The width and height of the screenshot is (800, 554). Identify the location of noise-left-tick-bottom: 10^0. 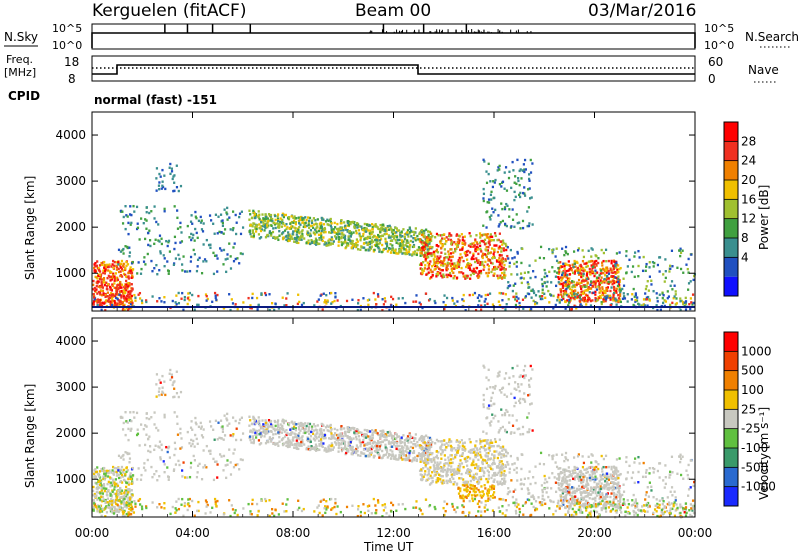
(67, 45).